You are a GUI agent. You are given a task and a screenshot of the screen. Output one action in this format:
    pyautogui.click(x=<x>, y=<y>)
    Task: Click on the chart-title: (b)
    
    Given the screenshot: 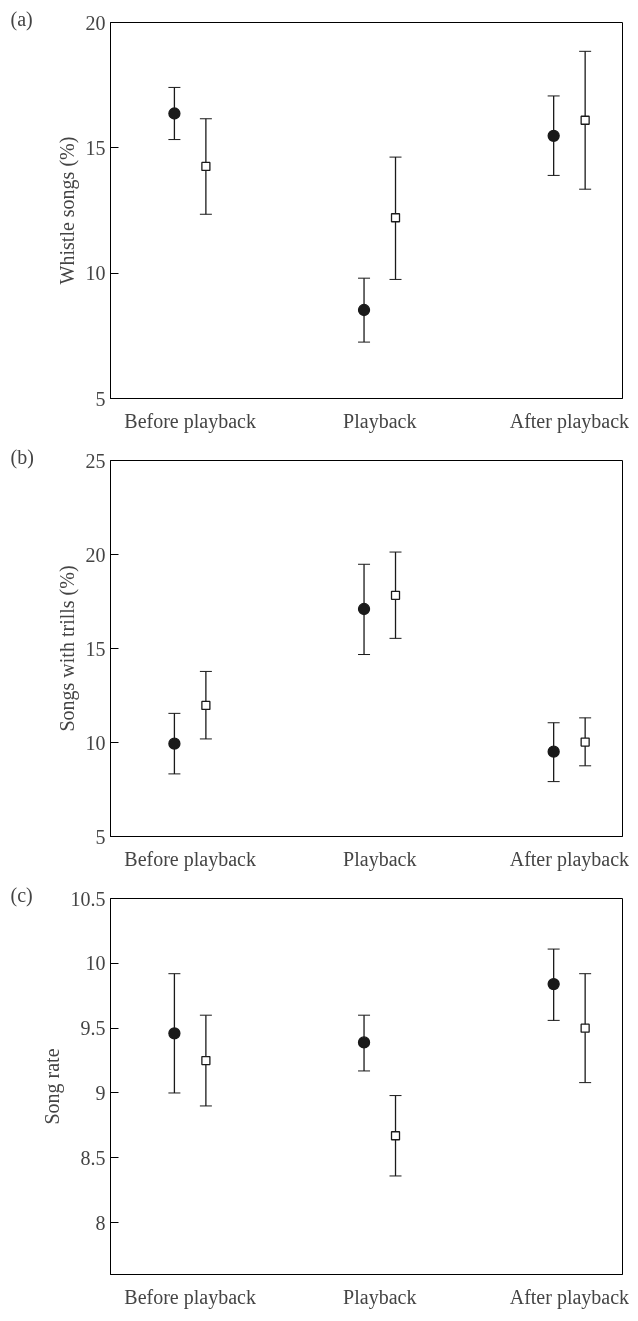 What is the action you would take?
    pyautogui.click(x=22, y=457)
    